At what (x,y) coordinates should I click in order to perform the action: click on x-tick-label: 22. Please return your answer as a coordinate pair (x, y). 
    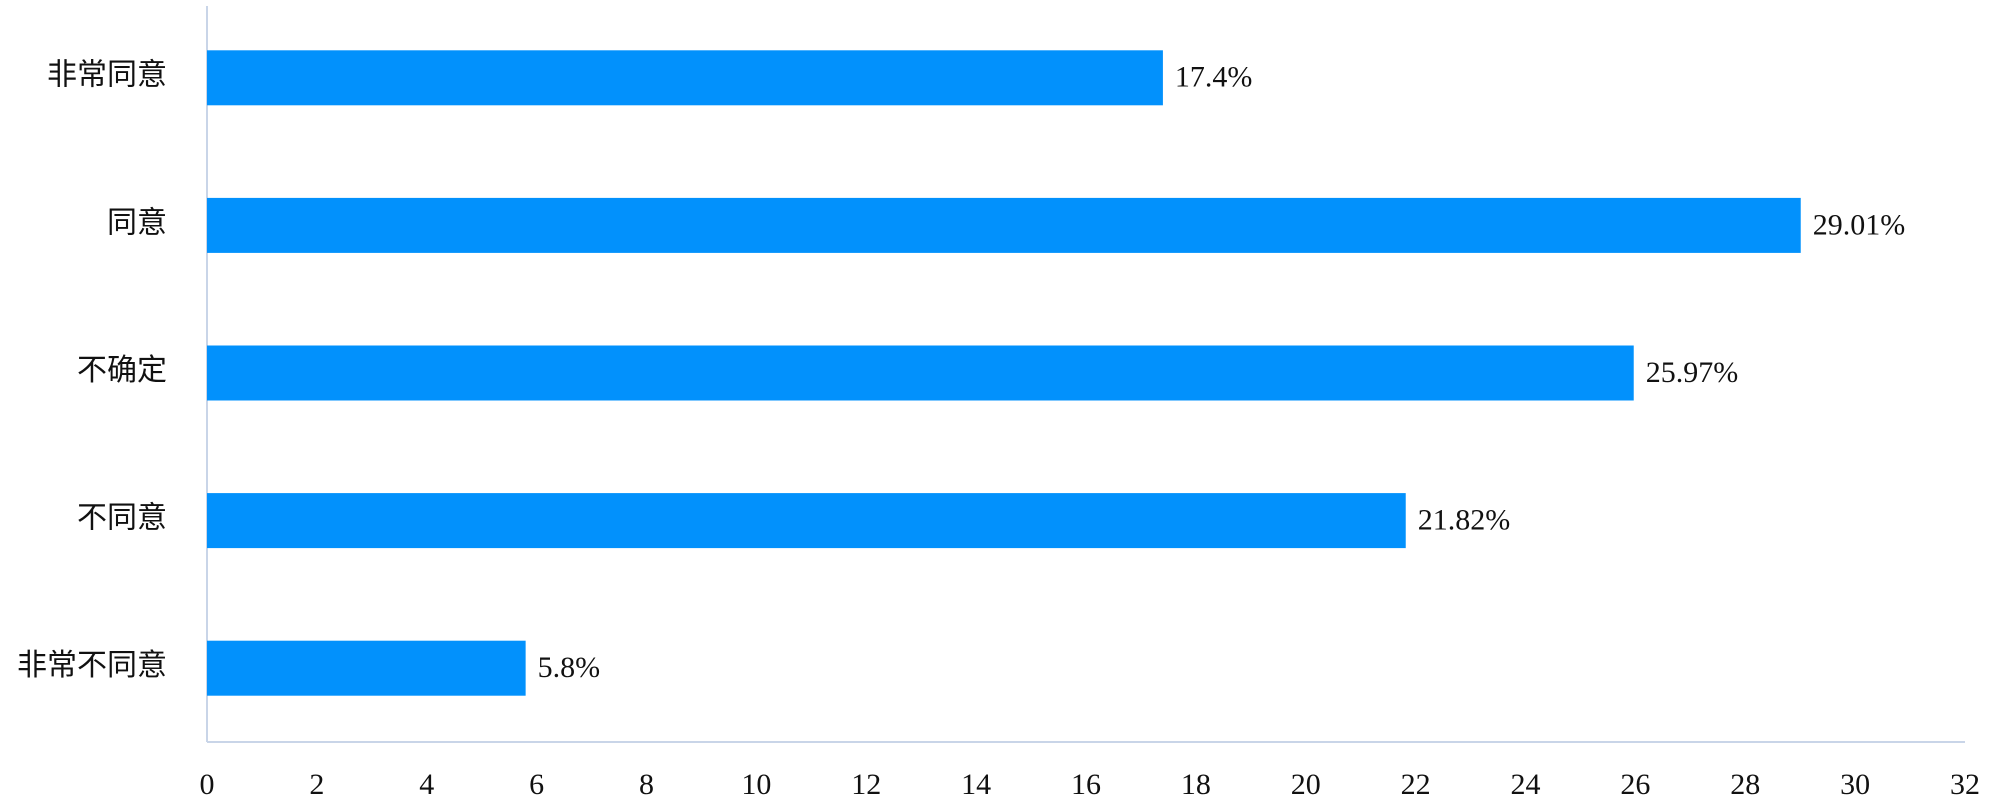
    Looking at the image, I should click on (1416, 784).